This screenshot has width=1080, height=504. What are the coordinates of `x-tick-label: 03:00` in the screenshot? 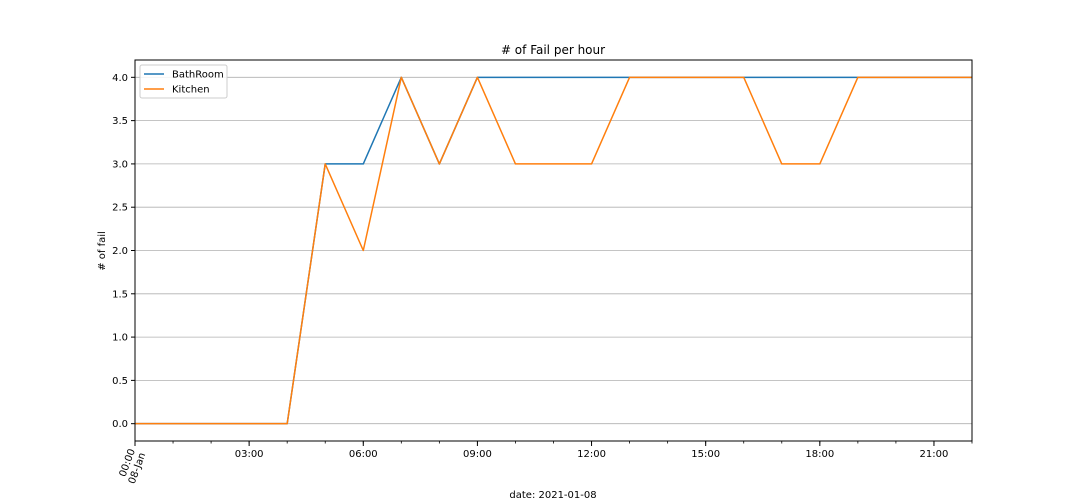 It's located at (249, 454).